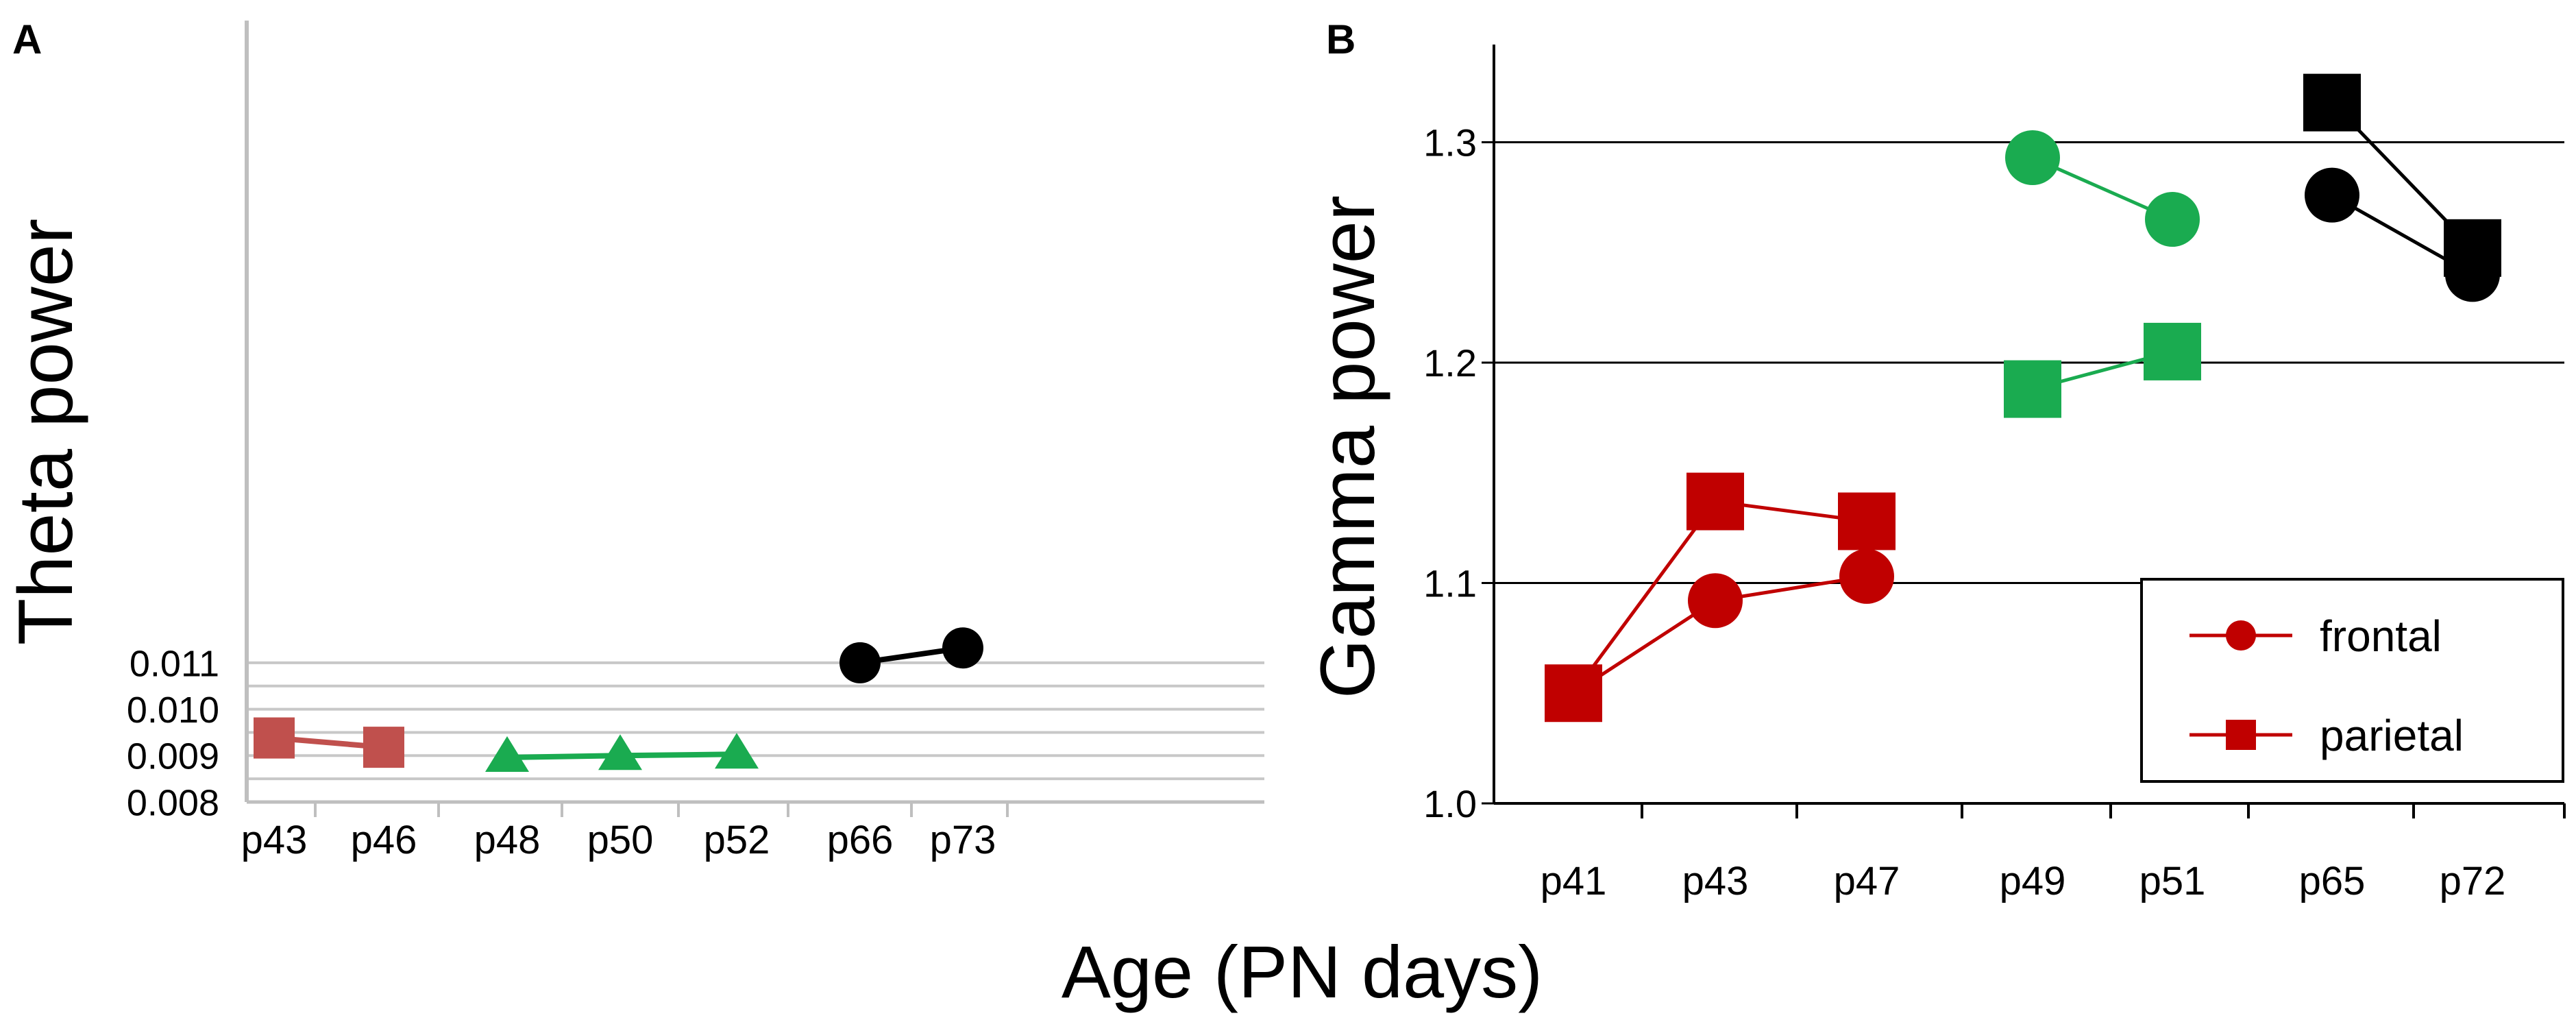 This screenshot has height=1020, width=2576. What do you see at coordinates (508, 840) in the screenshot?
I see `x-tick-label-p48: p48` at bounding box center [508, 840].